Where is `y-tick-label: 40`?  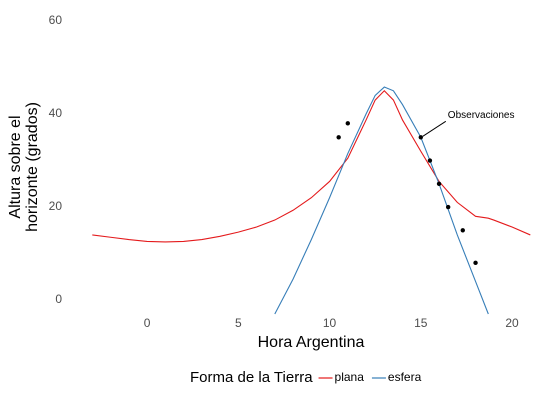
y-tick-label: 40 is located at coordinates (56, 113).